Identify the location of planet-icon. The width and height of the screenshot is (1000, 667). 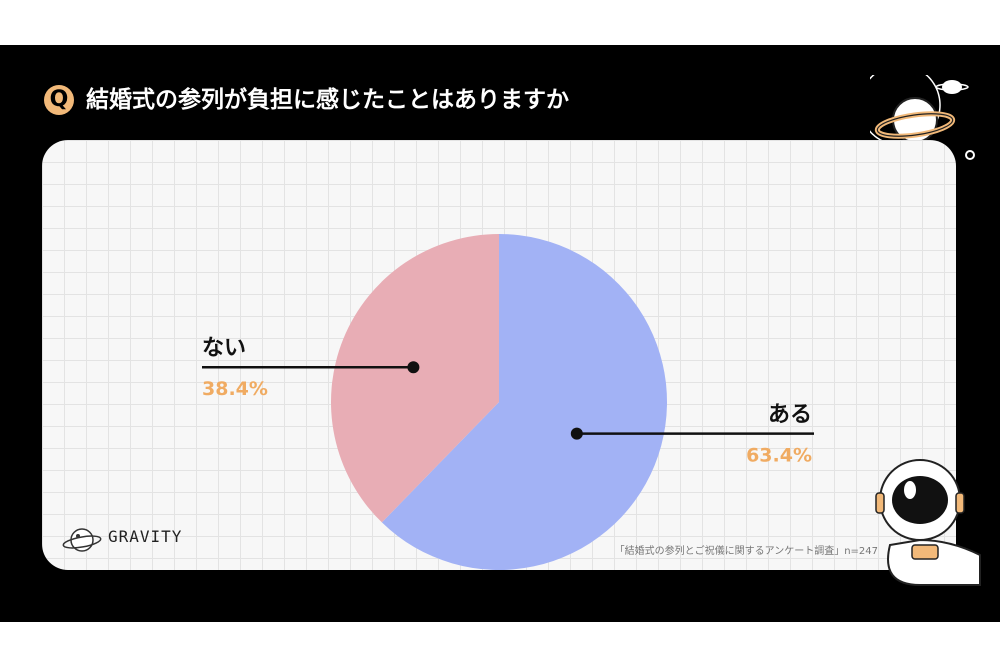
(922, 117).